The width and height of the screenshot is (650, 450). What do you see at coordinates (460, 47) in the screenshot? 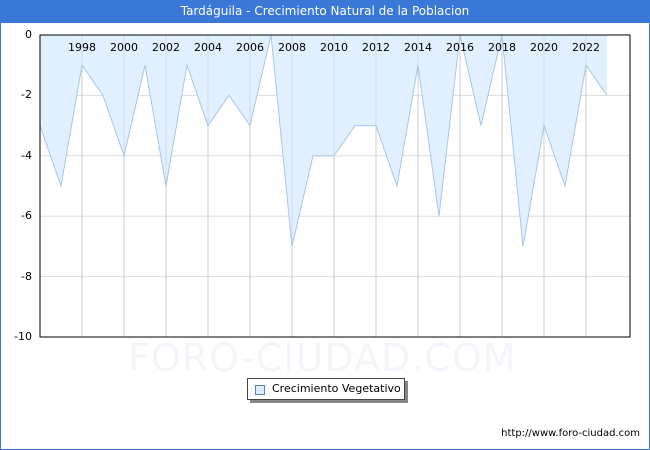
I see `svg-text: 2016` at bounding box center [460, 47].